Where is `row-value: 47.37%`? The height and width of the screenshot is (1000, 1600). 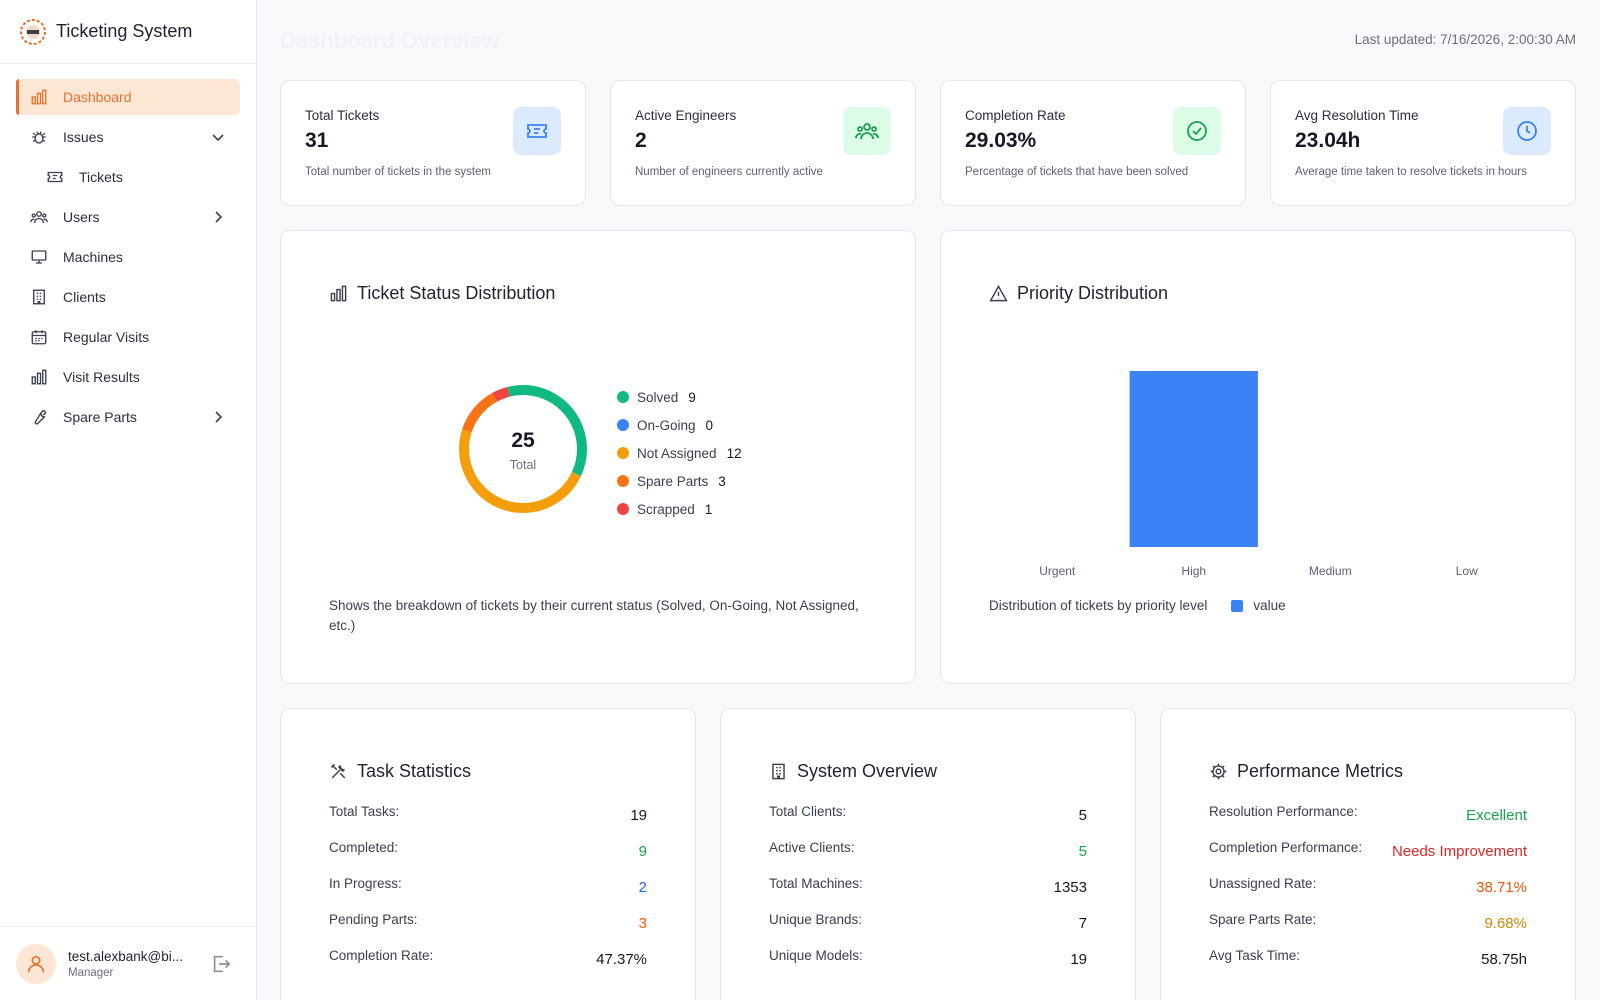 row-value: 47.37% is located at coordinates (621, 959).